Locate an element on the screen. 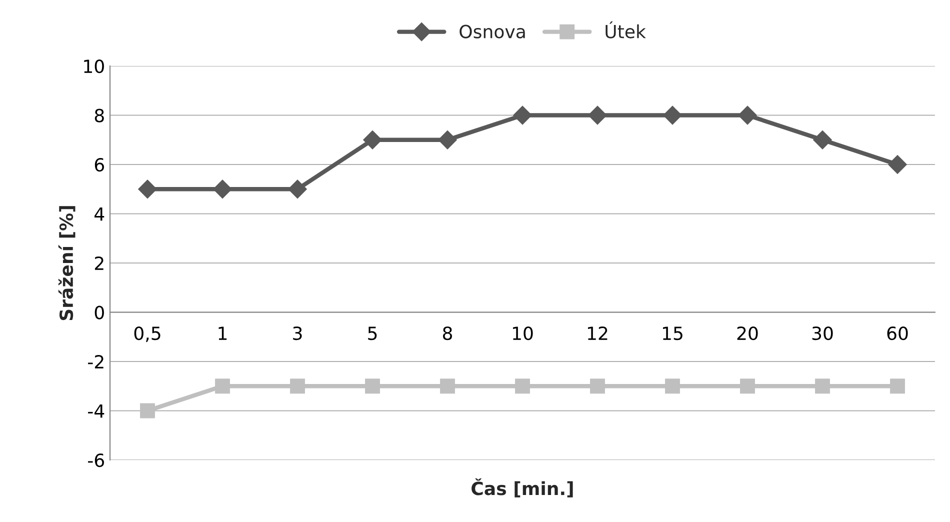 The height and width of the screenshot is (522, 950). x-tick-label: 10 is located at coordinates (522, 333).